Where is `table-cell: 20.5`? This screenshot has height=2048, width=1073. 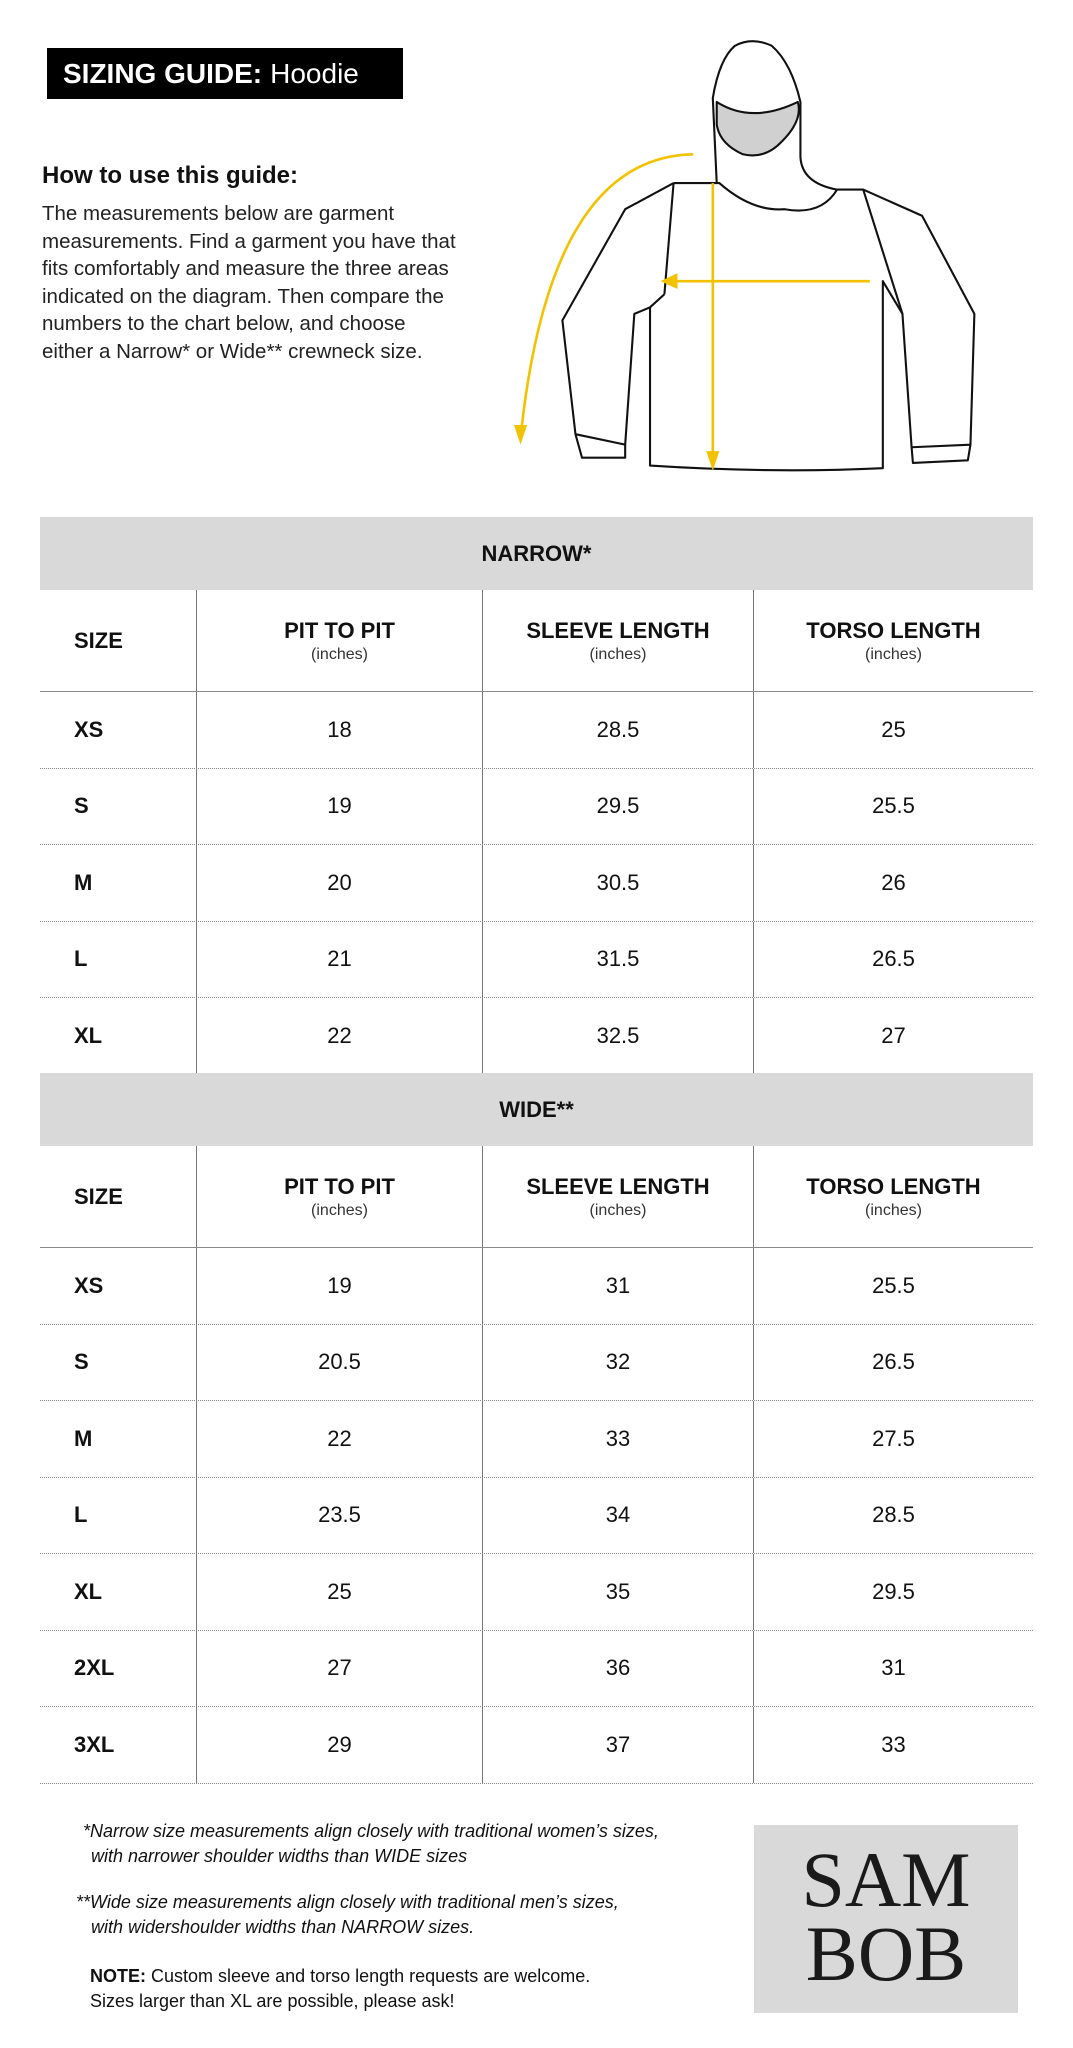 table-cell: 20.5 is located at coordinates (339, 1362).